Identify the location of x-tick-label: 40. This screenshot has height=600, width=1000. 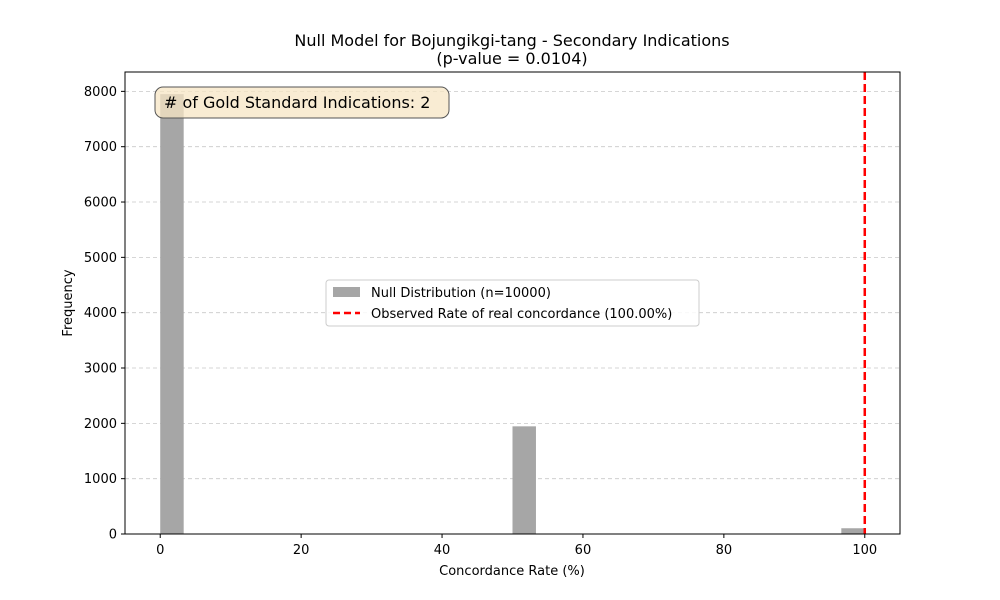
(442, 550).